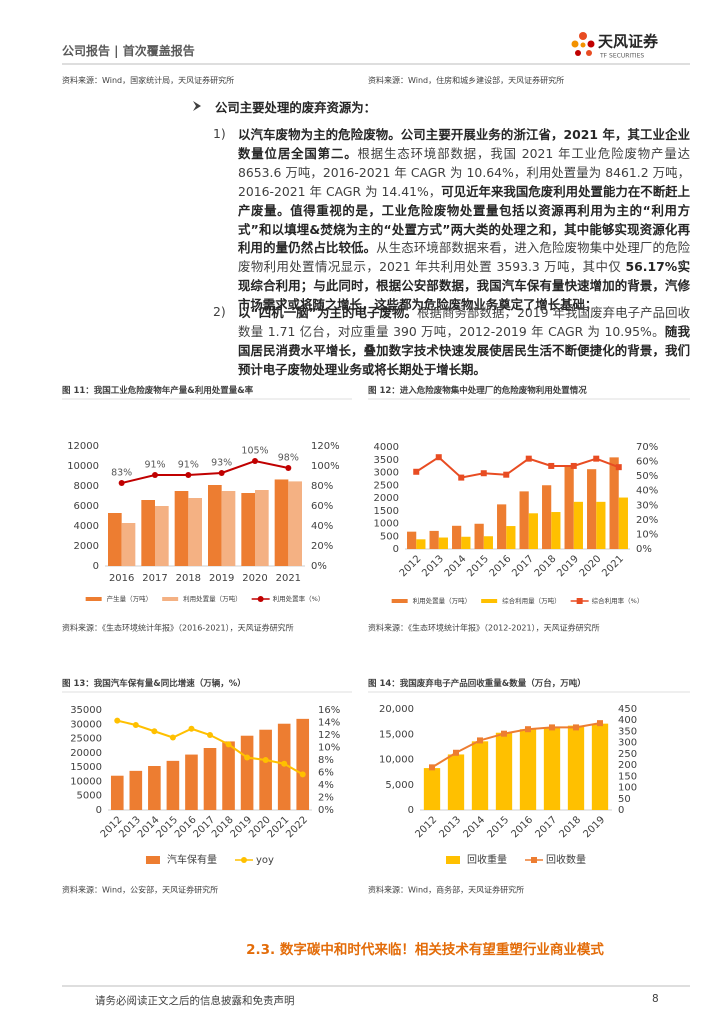 The height and width of the screenshot is (1024, 724). What do you see at coordinates (78, 391) in the screenshot?
I see `figure-label: 图 11：` at bounding box center [78, 391].